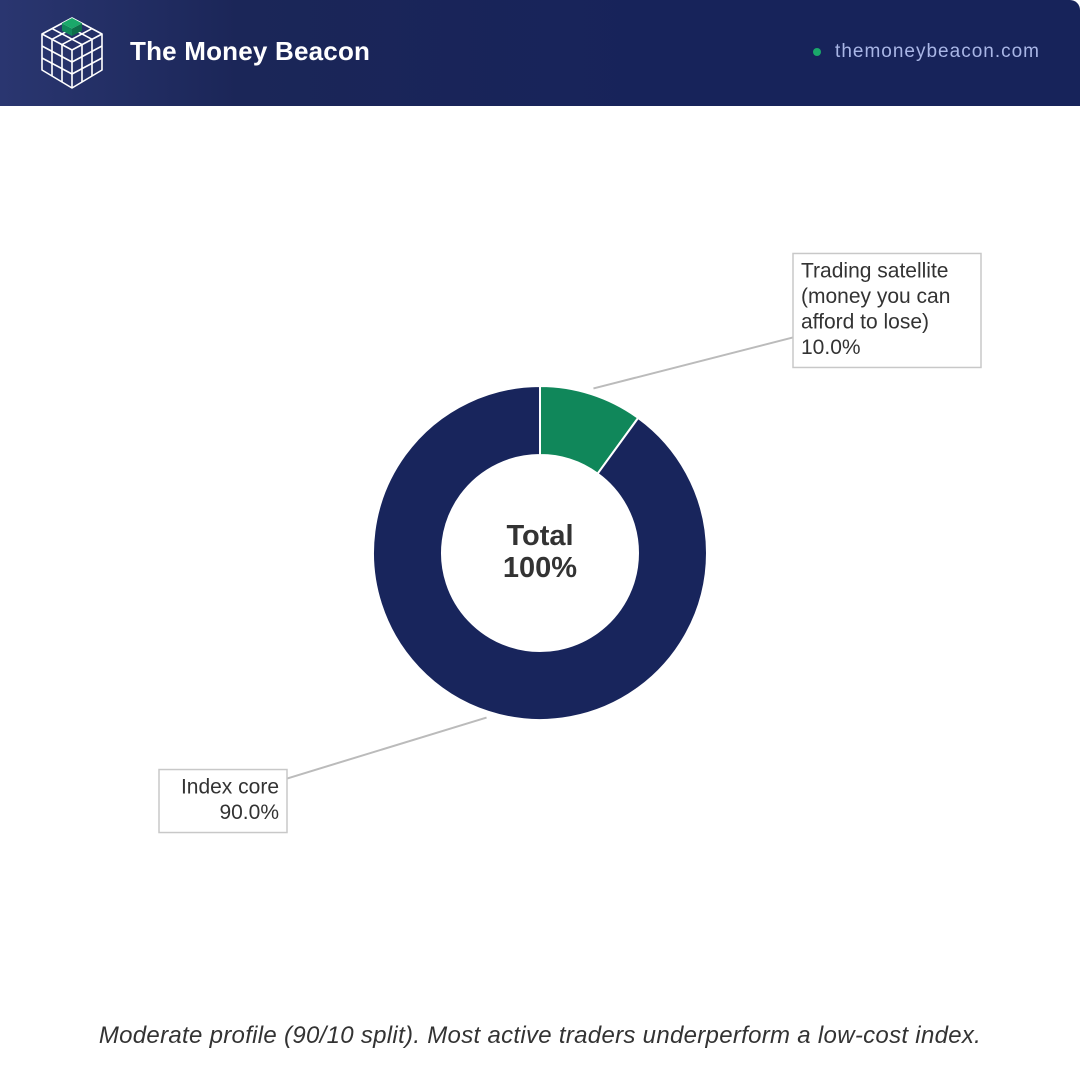 The width and height of the screenshot is (1080, 1080). What do you see at coordinates (539, 536) in the screenshot?
I see `center-label-line: Total` at bounding box center [539, 536].